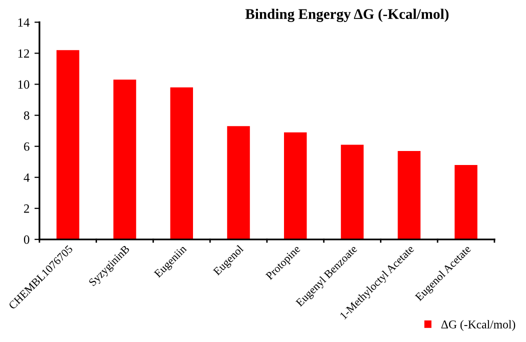  I want to click on y-tick-label: 12, so click(24, 53).